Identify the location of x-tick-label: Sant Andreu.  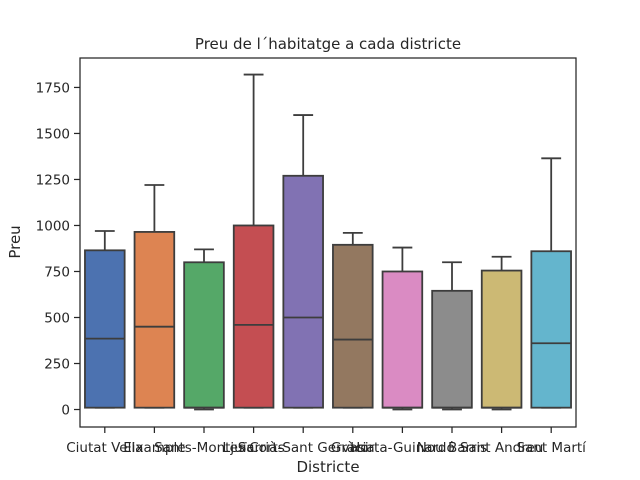
(501, 448).